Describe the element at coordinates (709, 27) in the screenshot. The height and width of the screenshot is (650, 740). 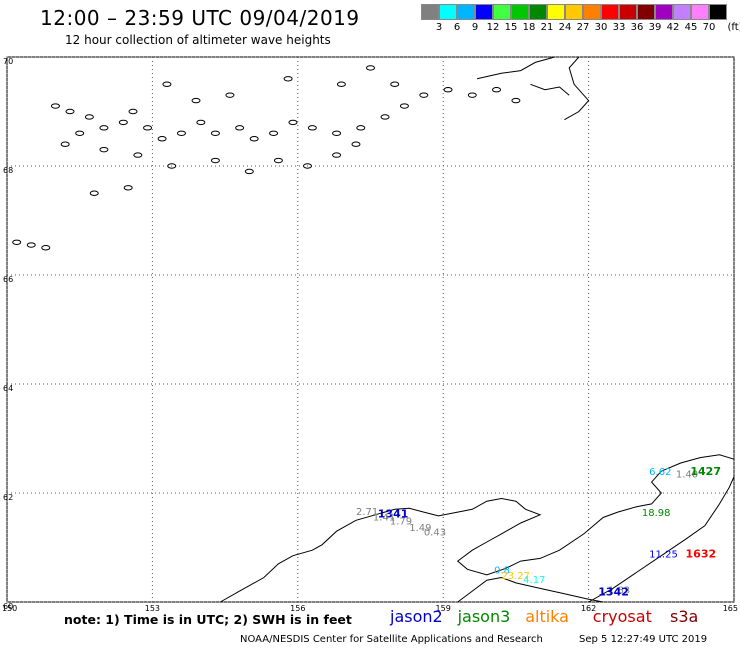
I see `scale-label: 70` at that location.